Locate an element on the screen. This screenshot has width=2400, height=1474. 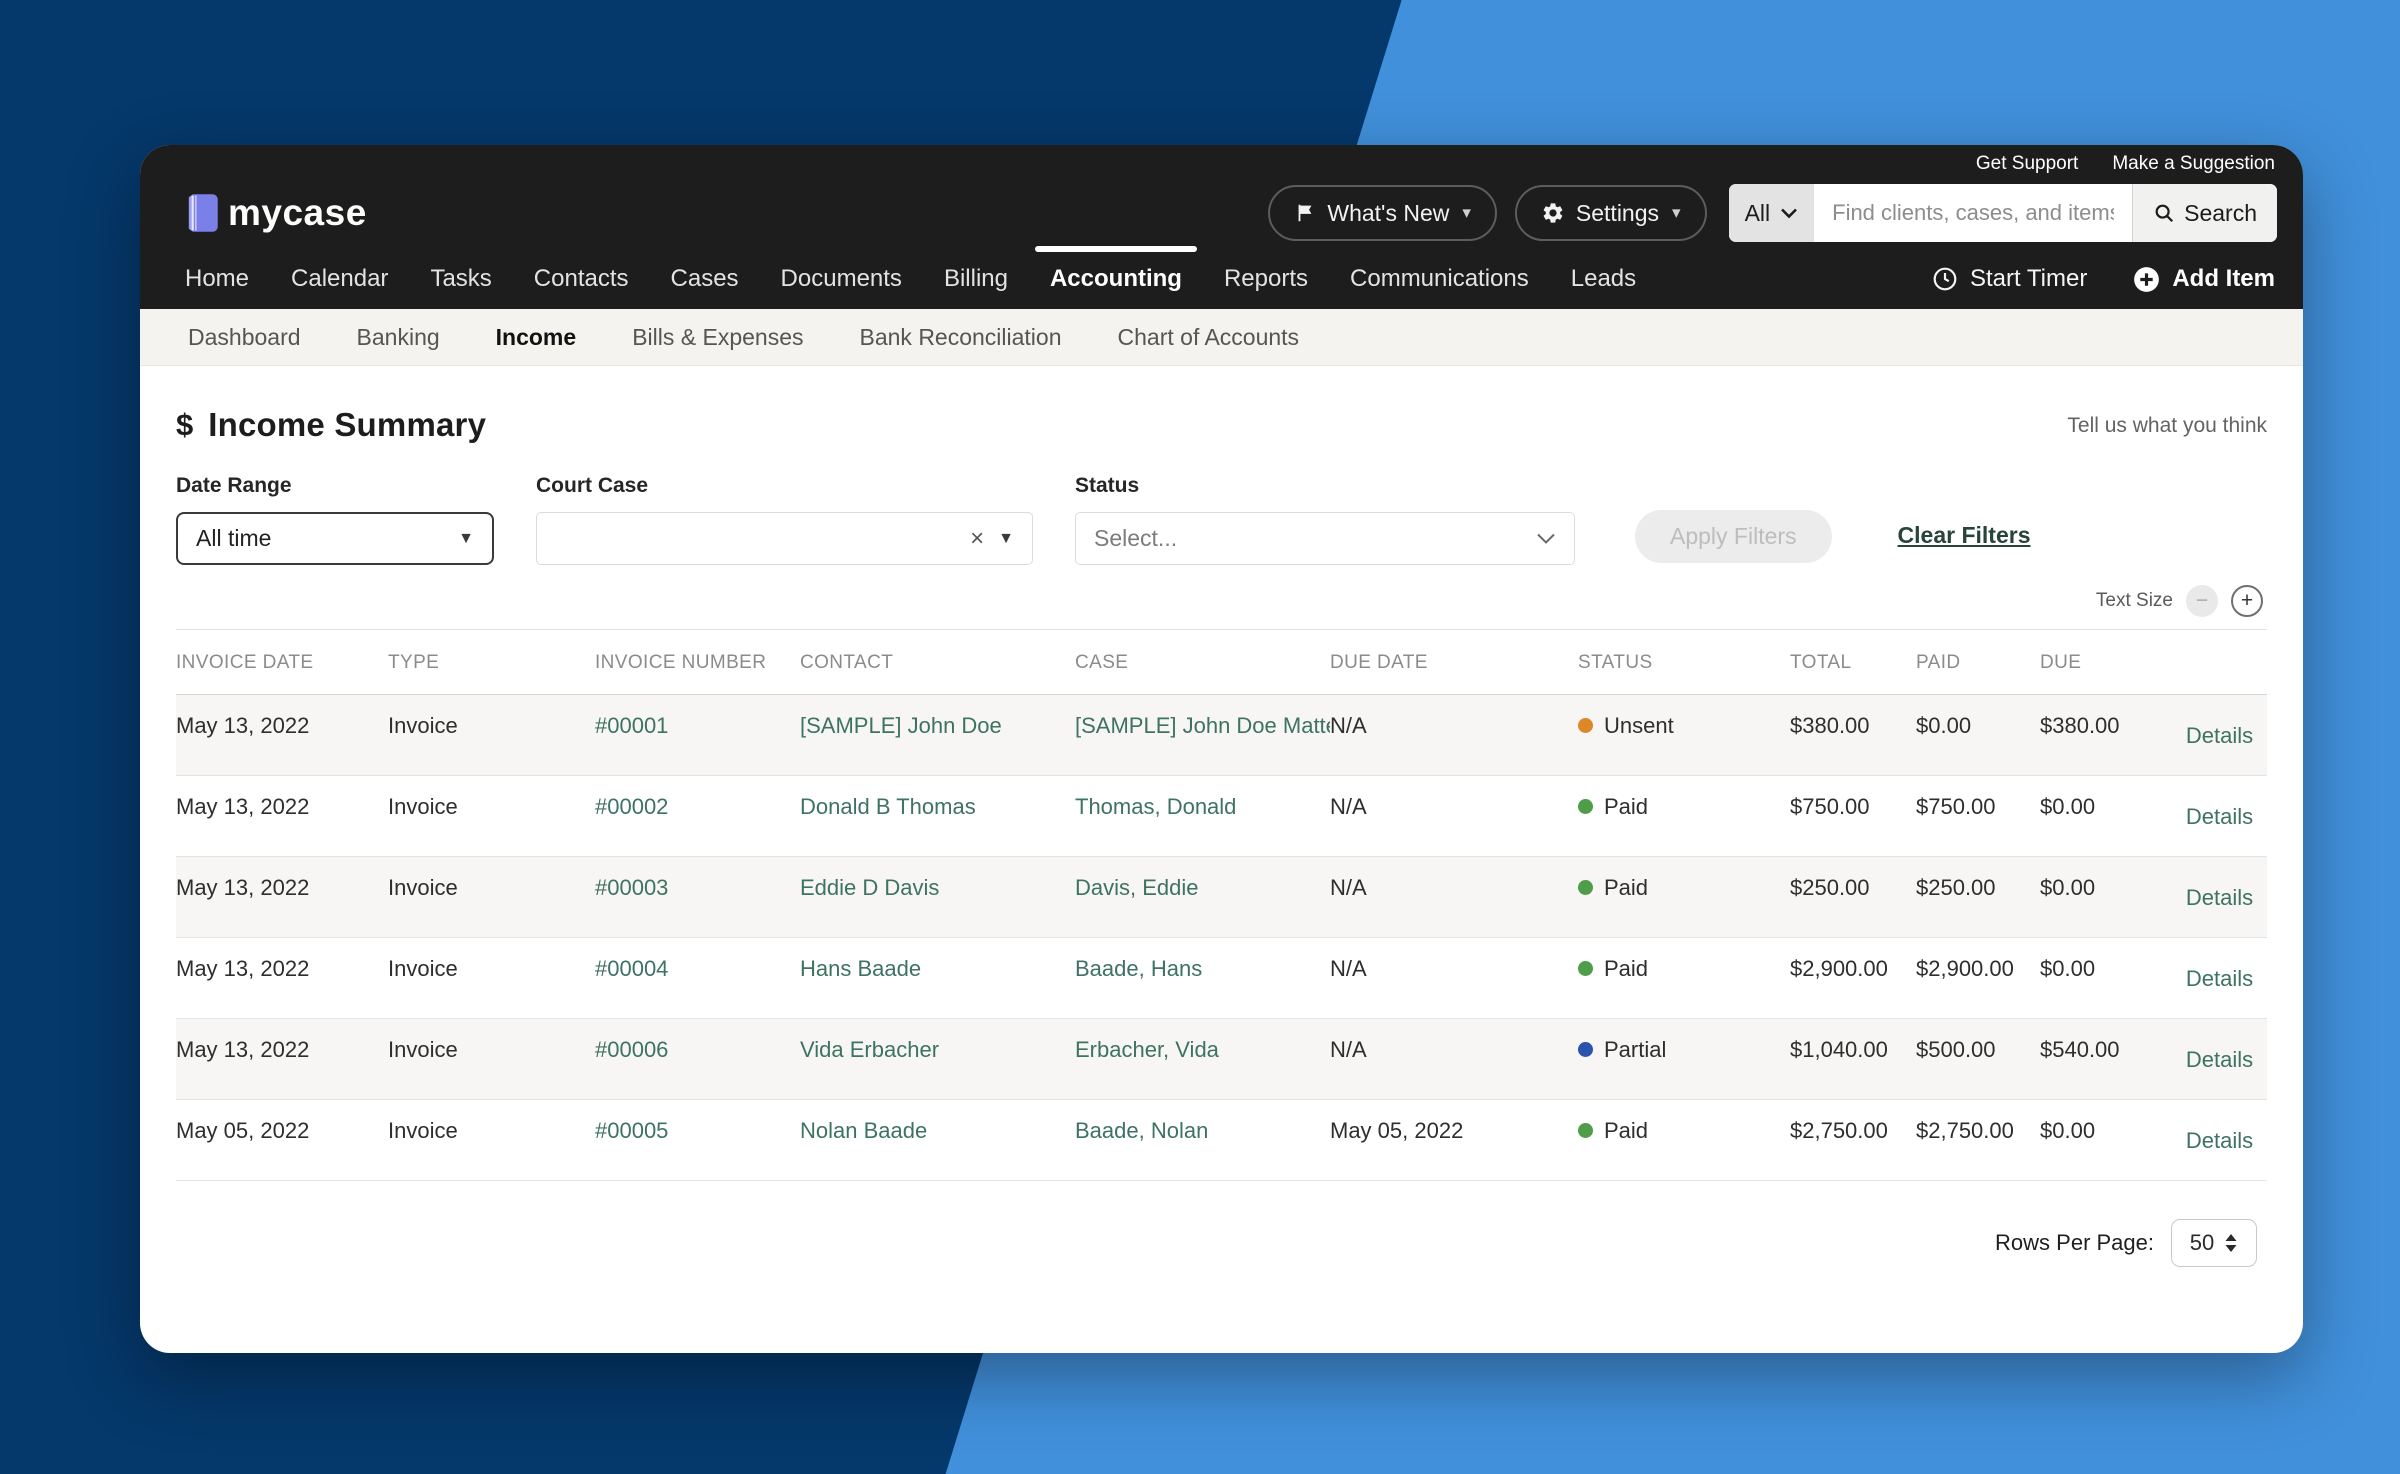
case-link: Davis, Eddie is located at coordinates (1137, 887).